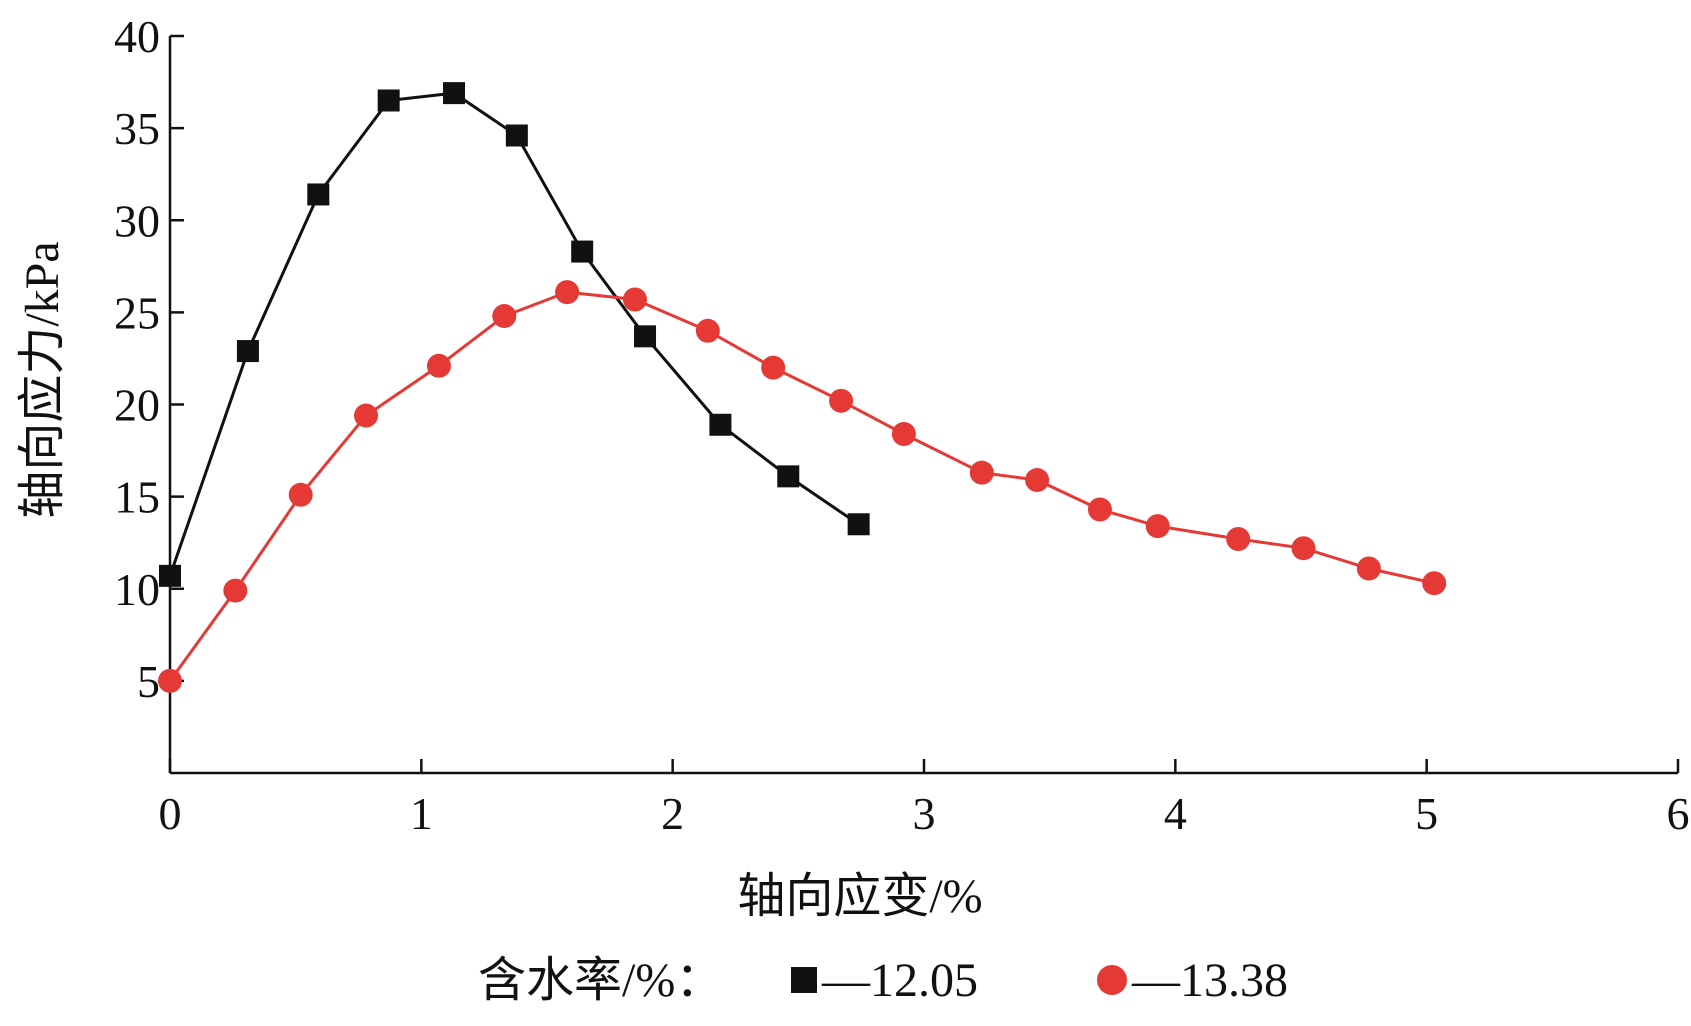  Describe the element at coordinates (1175, 813) in the screenshot. I see `x-tick-label-4: 4` at that location.